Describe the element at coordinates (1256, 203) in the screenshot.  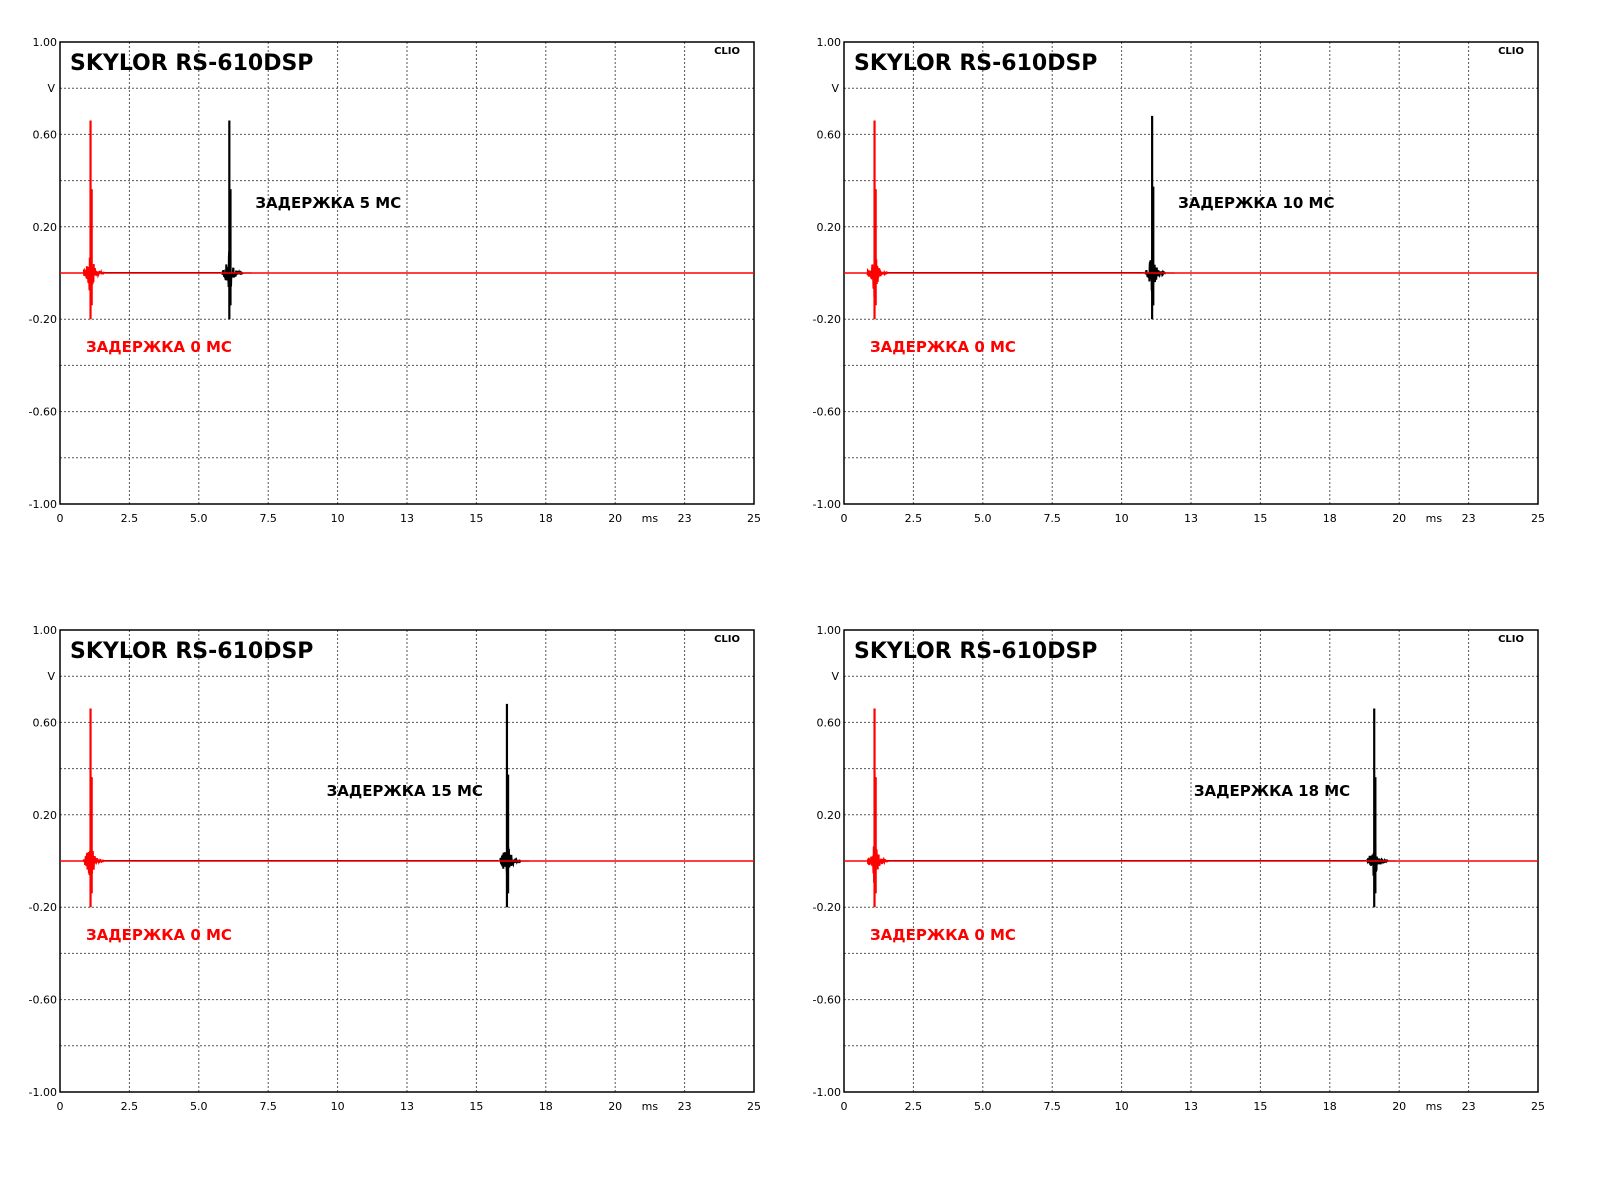
I see `series-label-delayed: ЗАДЕРЖКА 10 МС` at that location.